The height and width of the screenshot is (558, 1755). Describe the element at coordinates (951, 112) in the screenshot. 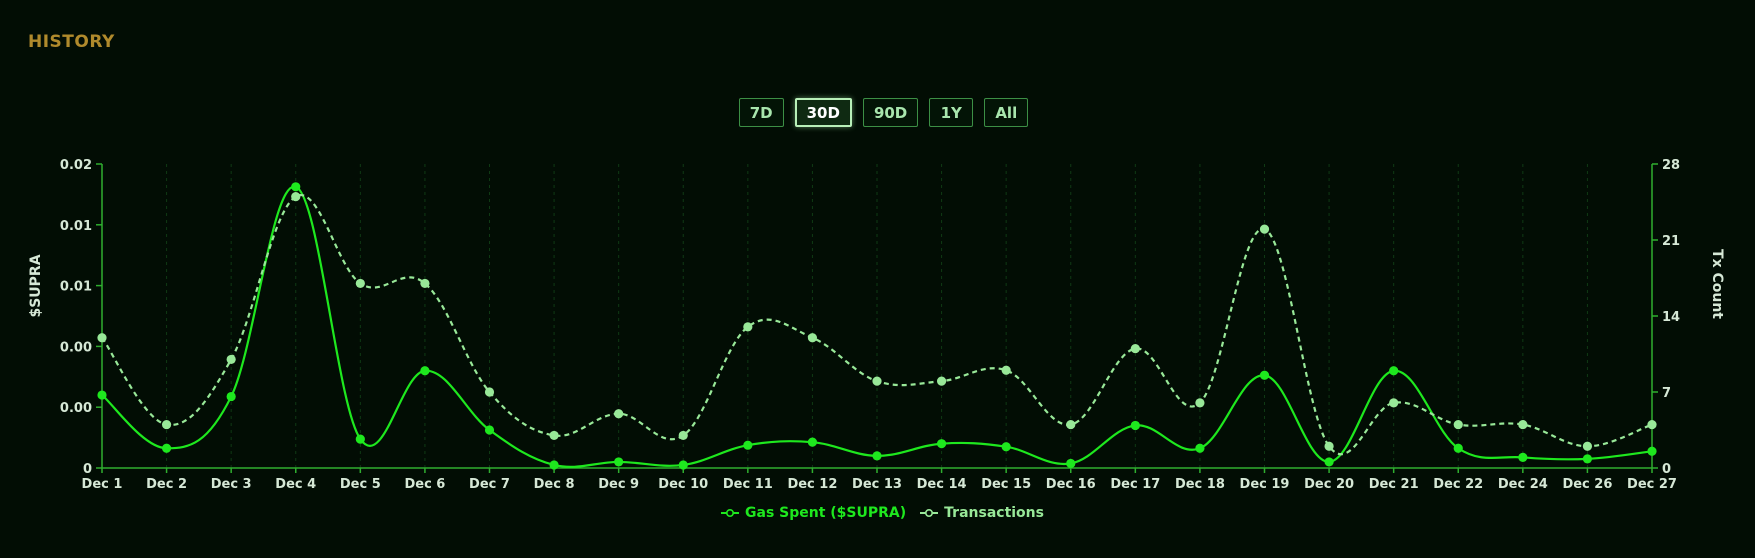

I see `range-button-1y: 1Y` at that location.